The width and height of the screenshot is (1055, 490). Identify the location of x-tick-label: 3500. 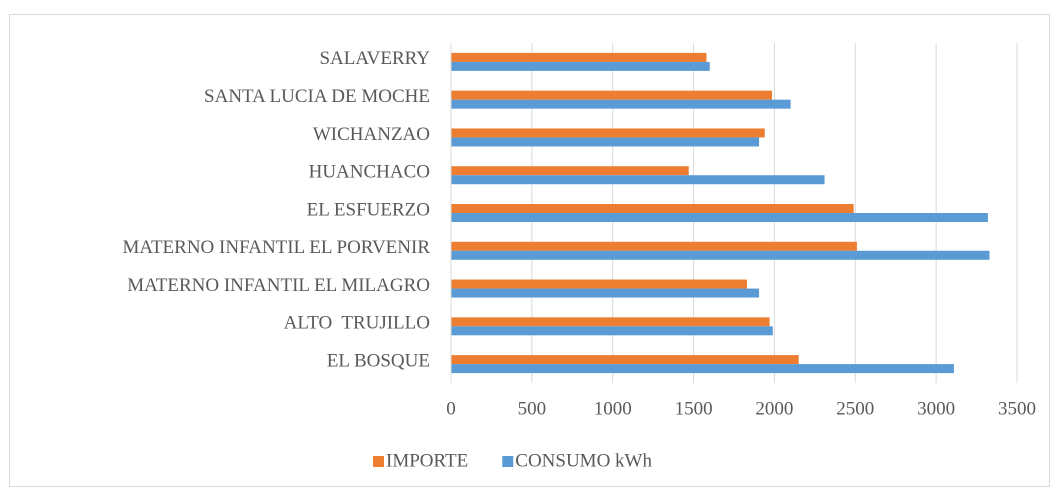
(1017, 408).